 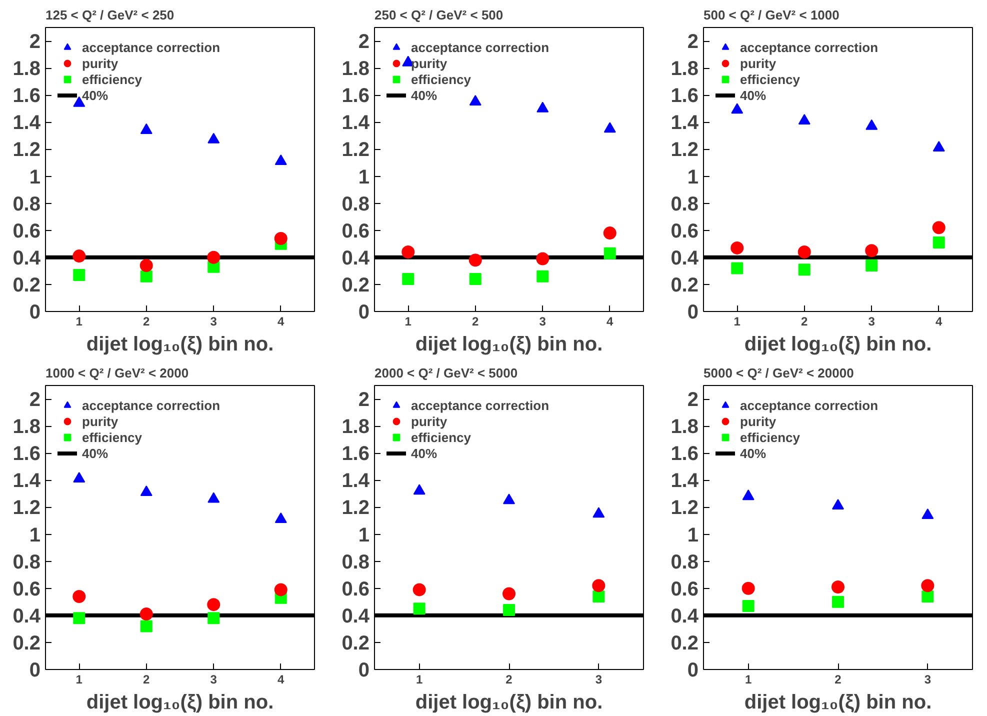 I want to click on chart-title: 5000 < Q² / GeV² < 20000, so click(x=779, y=373).